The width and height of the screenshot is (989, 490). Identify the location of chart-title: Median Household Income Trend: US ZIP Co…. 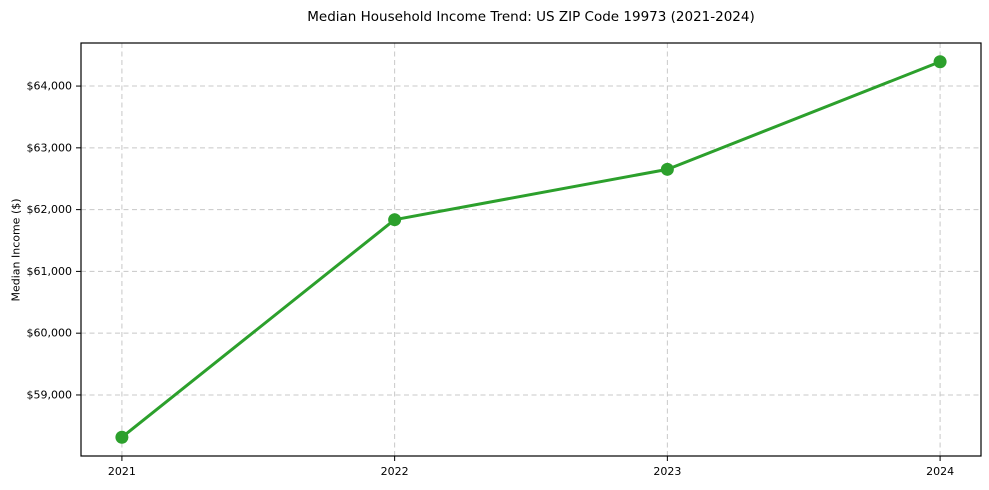
(531, 17).